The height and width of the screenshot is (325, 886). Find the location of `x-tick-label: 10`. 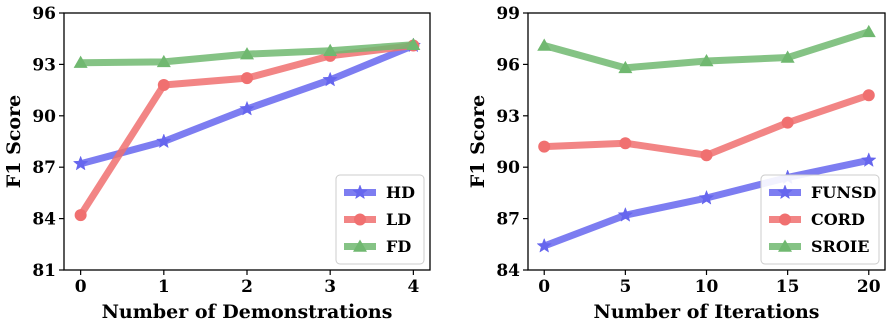

x-tick-label: 10 is located at coordinates (707, 287).